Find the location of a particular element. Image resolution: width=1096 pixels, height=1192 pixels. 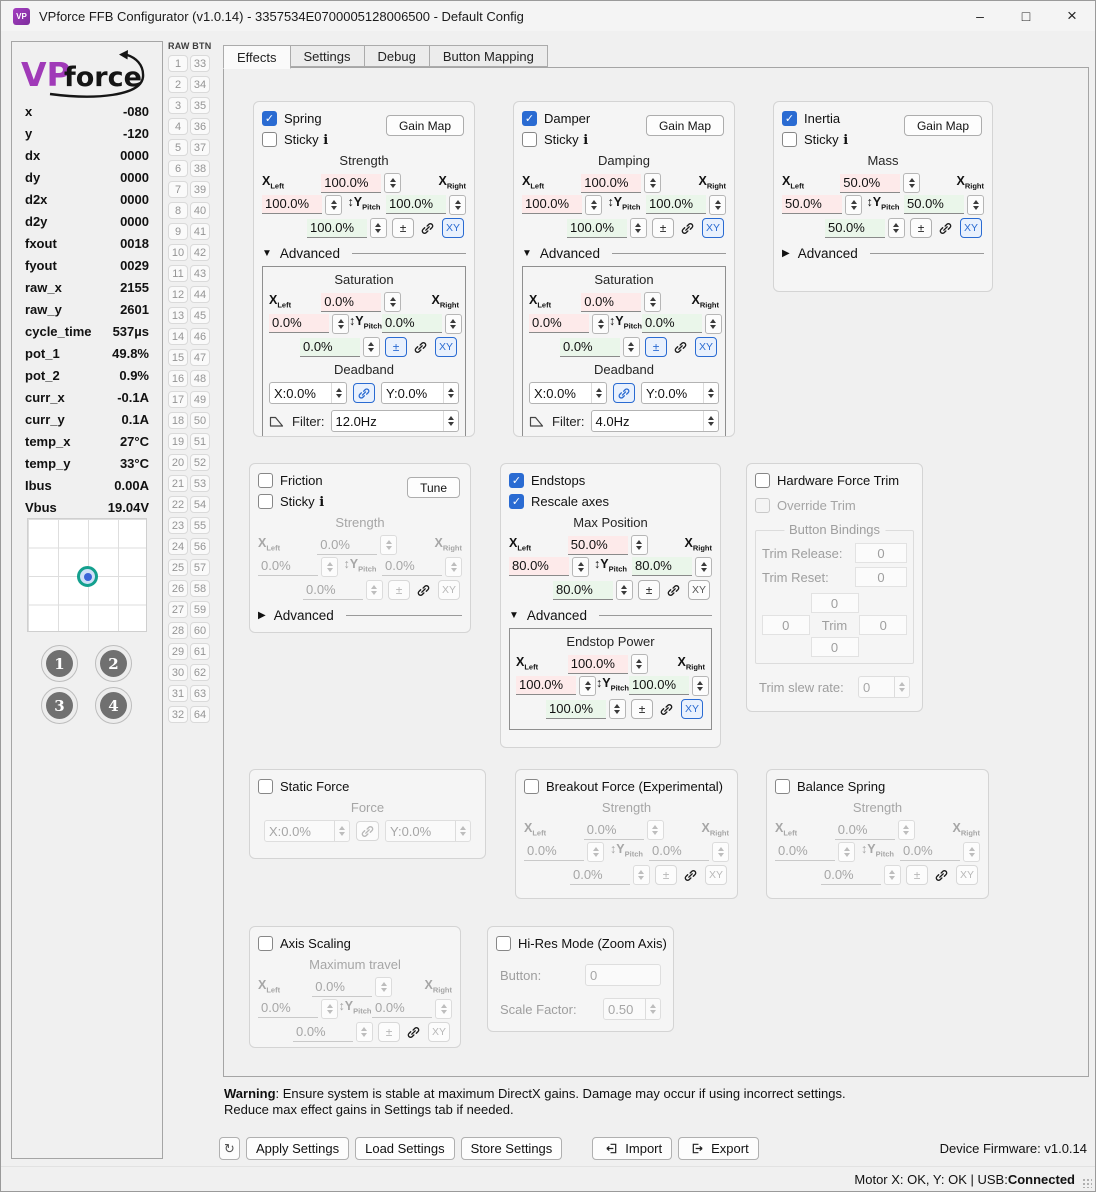

advanced-toggle: ▼ Advanced is located at coordinates (364, 253).